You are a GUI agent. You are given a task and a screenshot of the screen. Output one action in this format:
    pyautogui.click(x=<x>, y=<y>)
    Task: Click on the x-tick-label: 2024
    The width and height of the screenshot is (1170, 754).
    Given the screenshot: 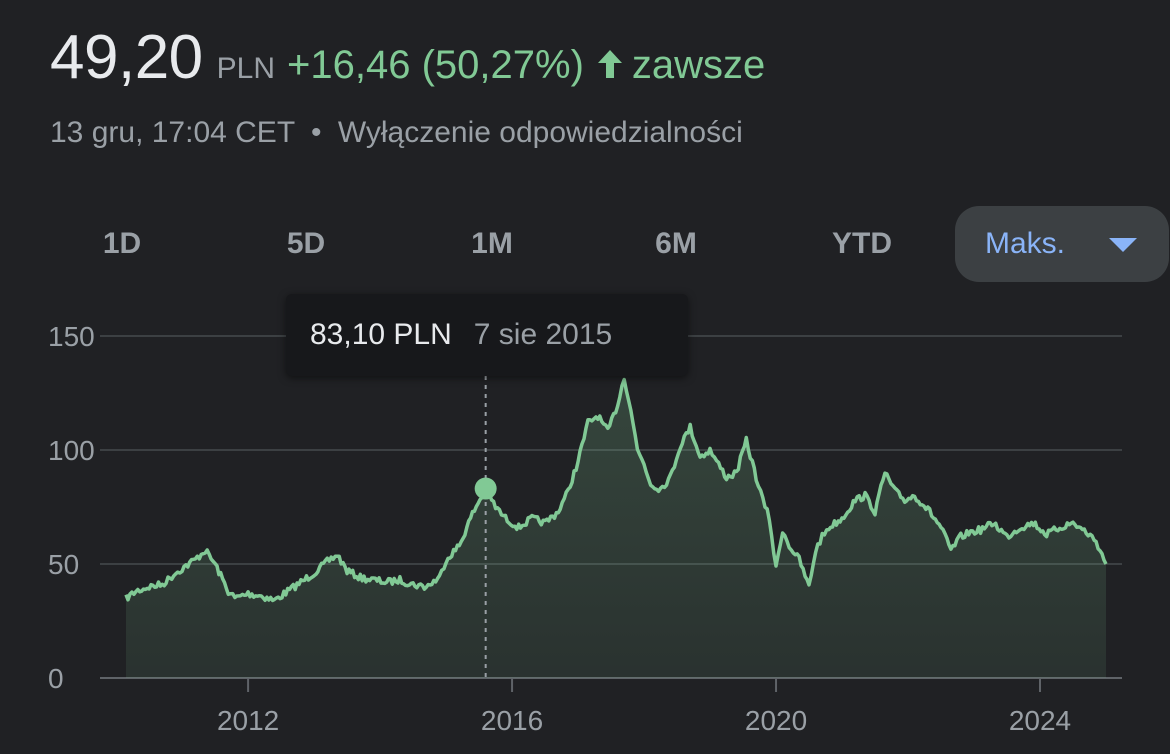 What is the action you would take?
    pyautogui.click(x=1040, y=720)
    